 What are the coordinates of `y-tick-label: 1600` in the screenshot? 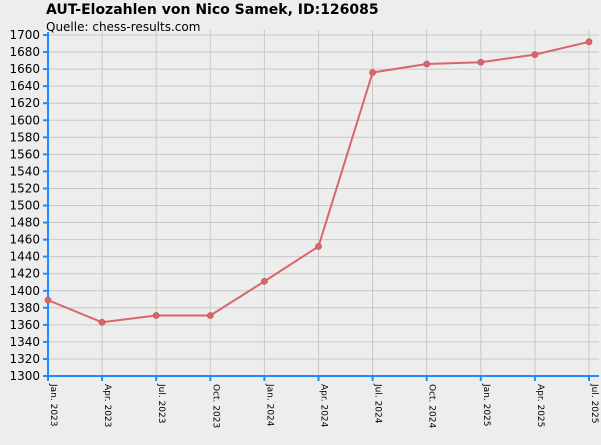 It's located at (24, 120).